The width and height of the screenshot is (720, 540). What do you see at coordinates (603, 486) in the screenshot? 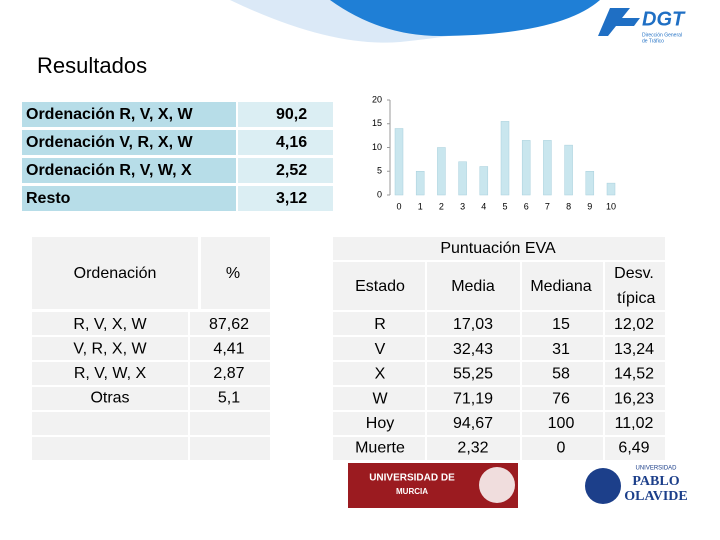
I see `olavide-emblem` at bounding box center [603, 486].